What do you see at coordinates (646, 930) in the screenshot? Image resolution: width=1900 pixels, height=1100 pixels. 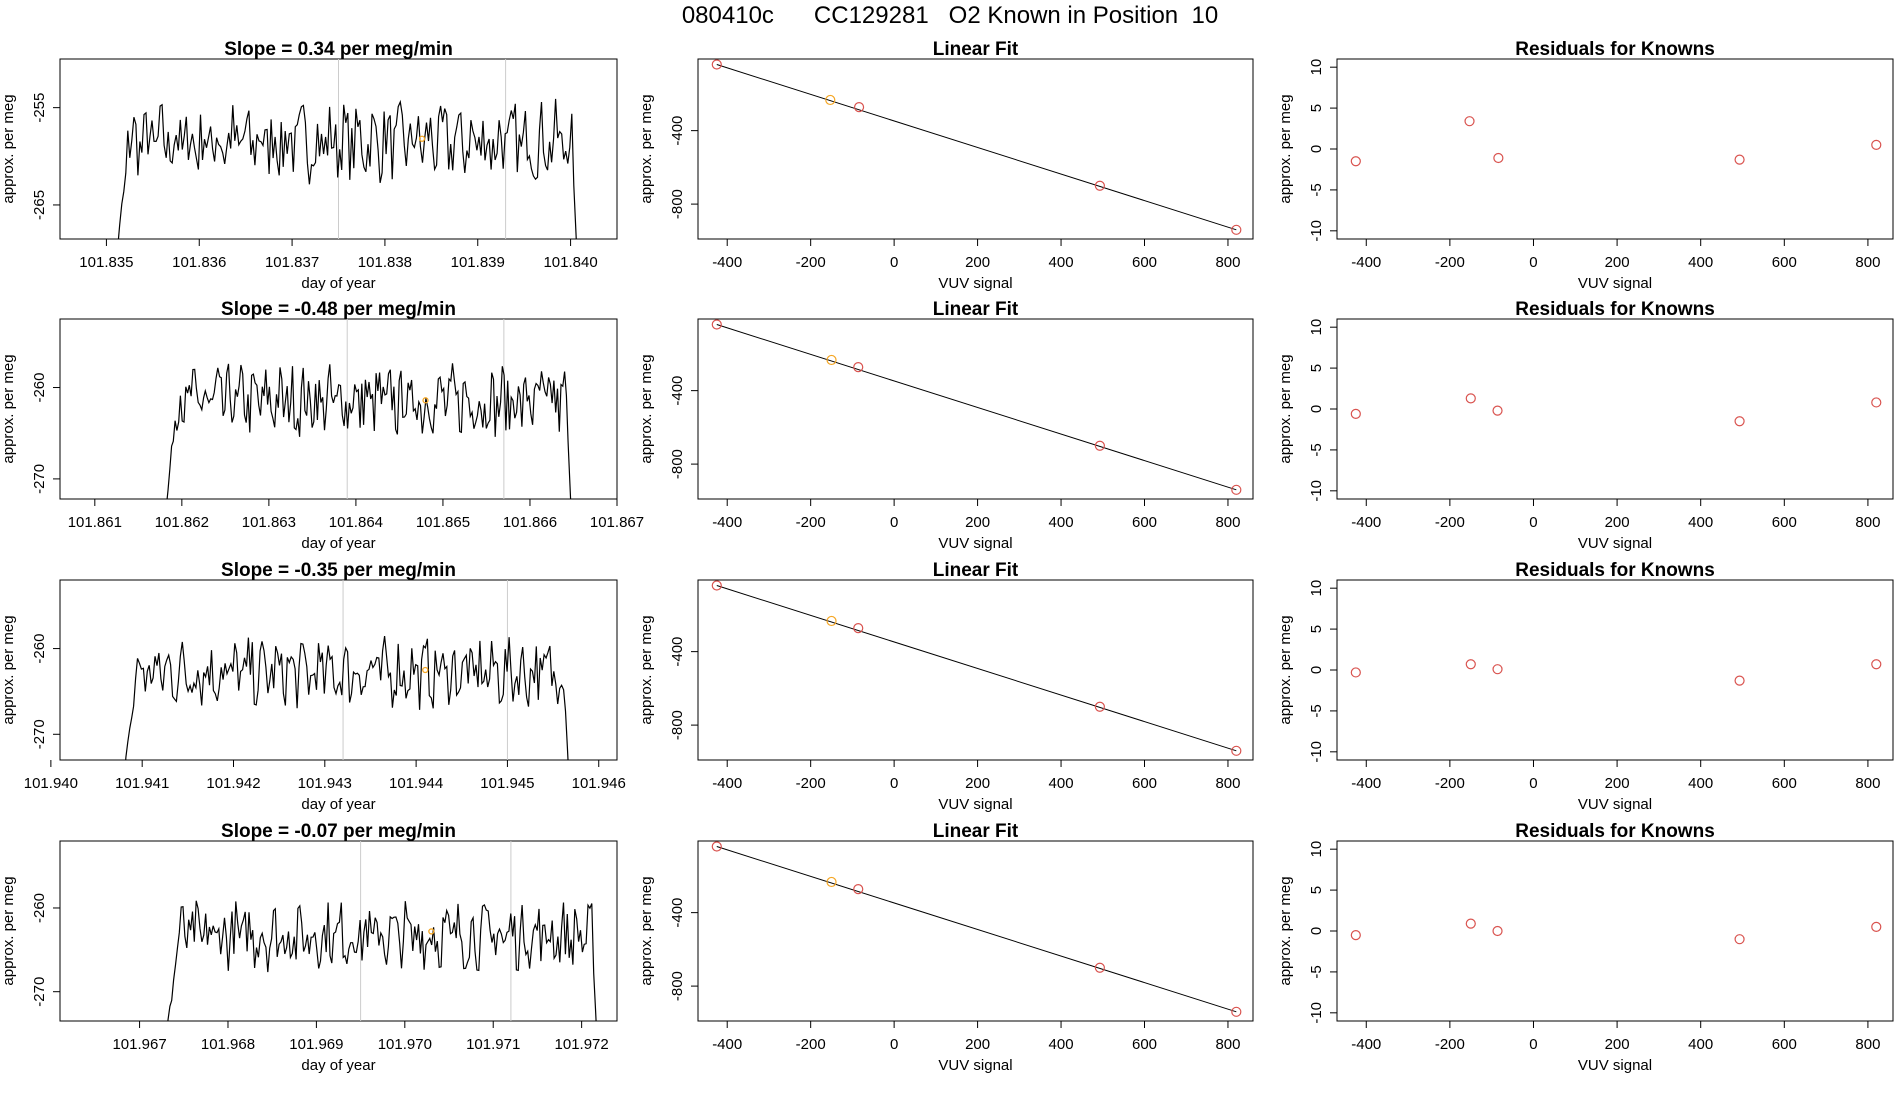 I see `linear-fit-4-ylabel: approx. per meg` at bounding box center [646, 930].